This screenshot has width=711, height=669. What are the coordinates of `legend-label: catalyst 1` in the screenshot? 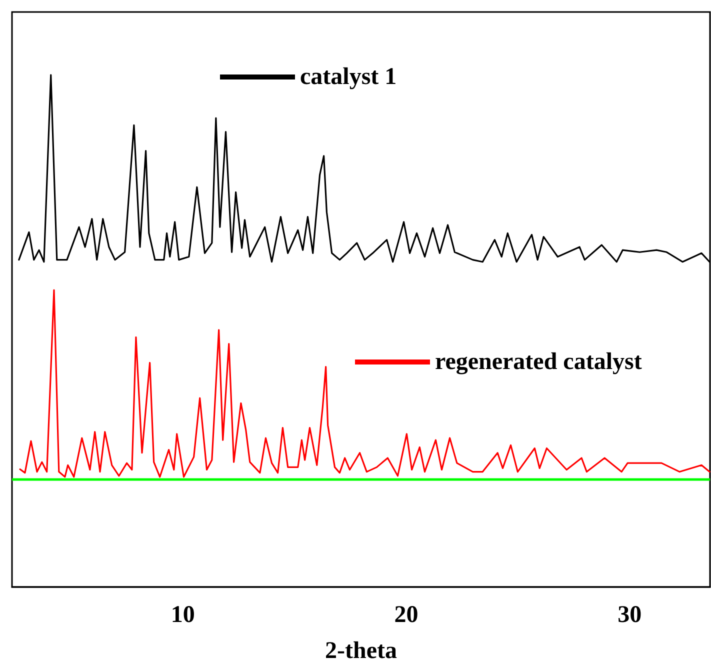 It's located at (348, 77).